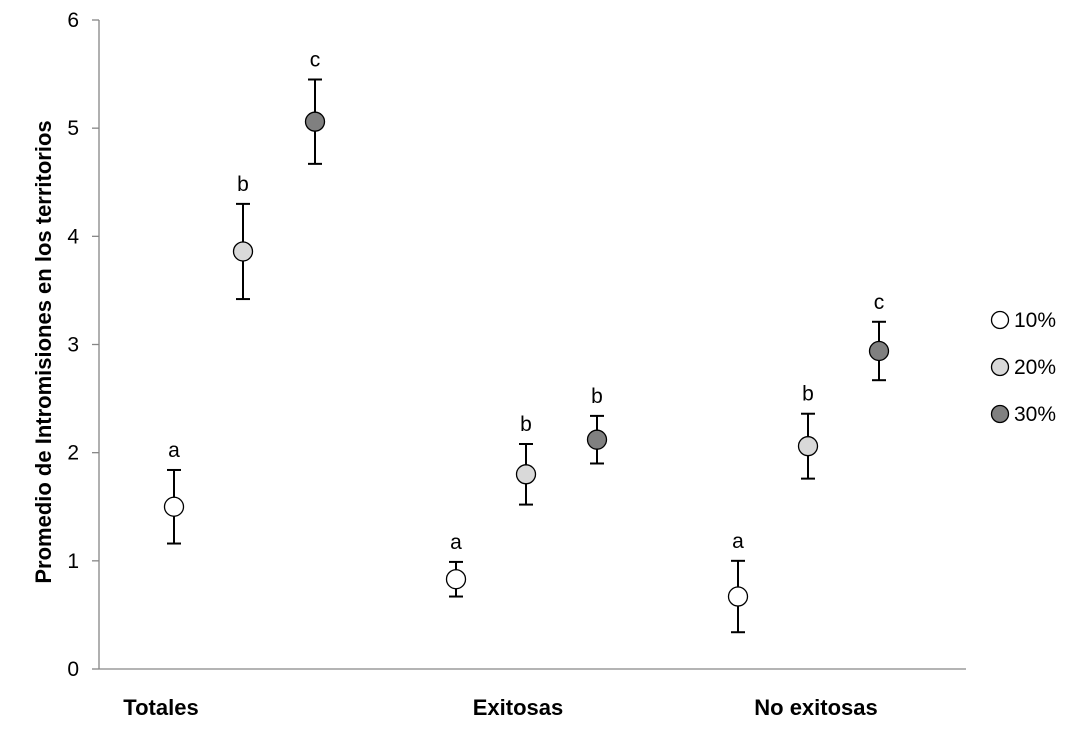  Describe the element at coordinates (518, 707) in the screenshot. I see `category-label: Exitosas` at that location.